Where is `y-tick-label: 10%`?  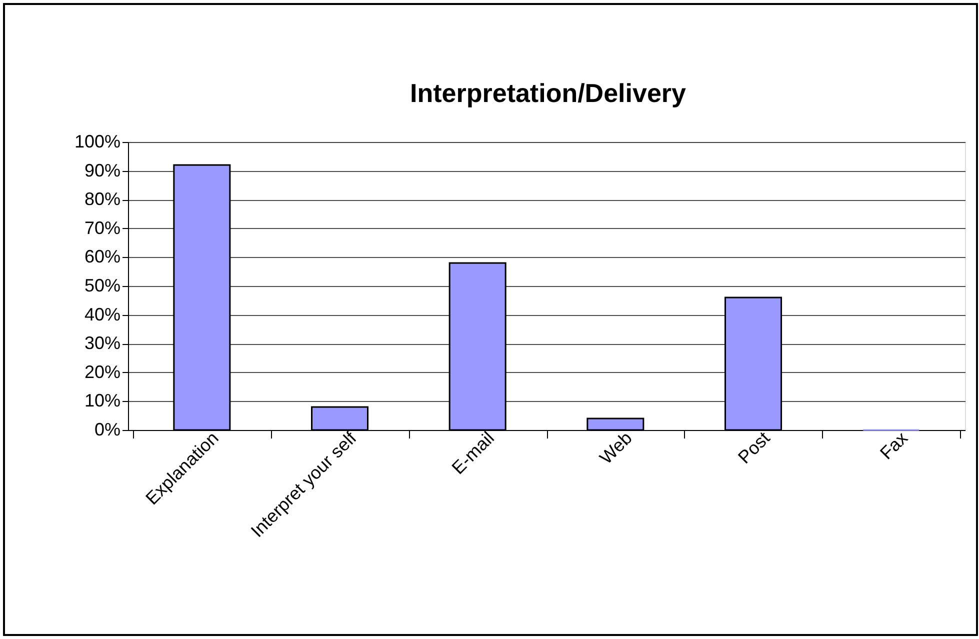 y-tick-label: 10% is located at coordinates (102, 400).